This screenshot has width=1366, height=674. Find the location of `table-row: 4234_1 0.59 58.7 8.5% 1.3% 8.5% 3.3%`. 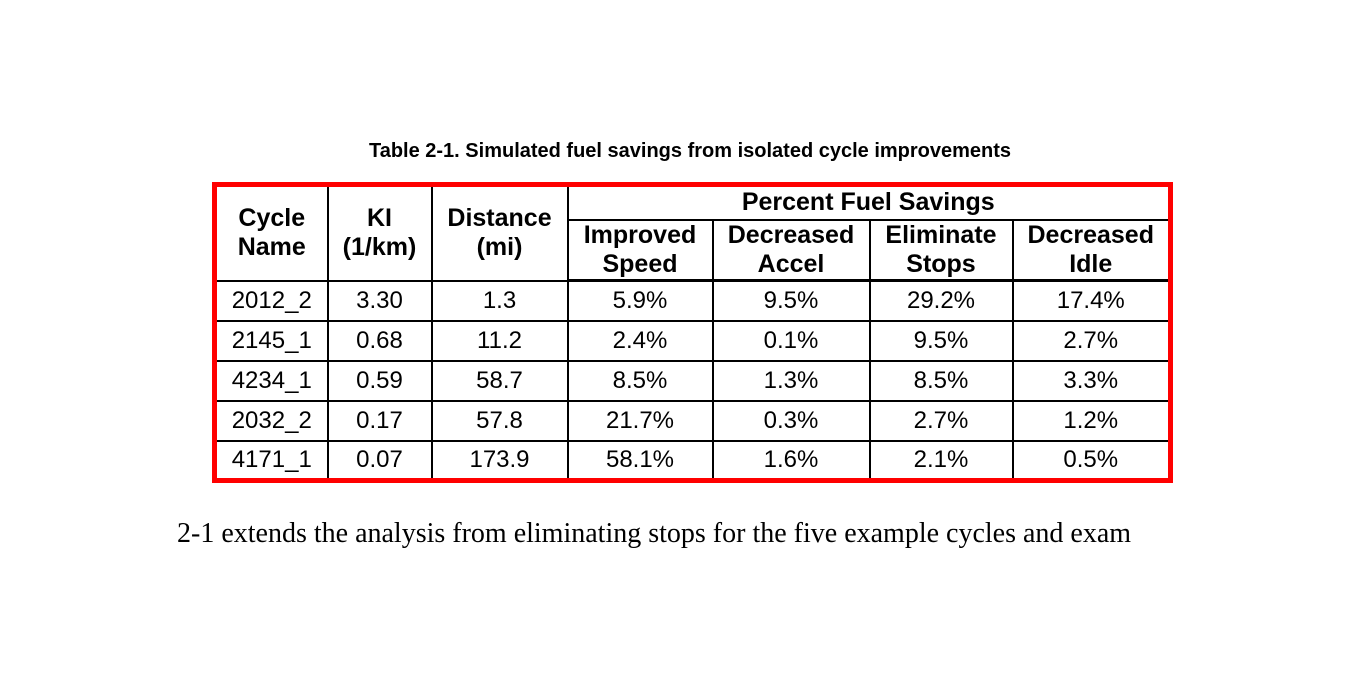

table-row: 4234_1 0.59 58.7 8.5% 1.3% 8.5% 3.3% is located at coordinates (692, 380).